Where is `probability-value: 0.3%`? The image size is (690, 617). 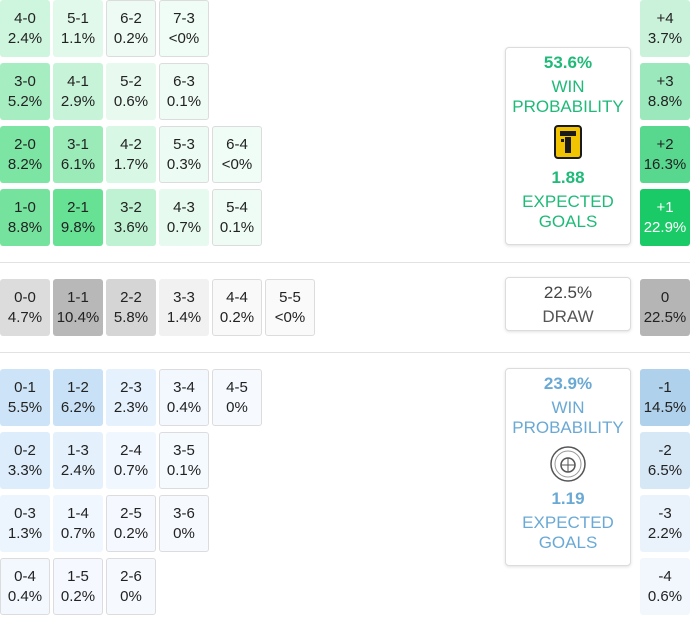
probability-value: 0.3% is located at coordinates (184, 164).